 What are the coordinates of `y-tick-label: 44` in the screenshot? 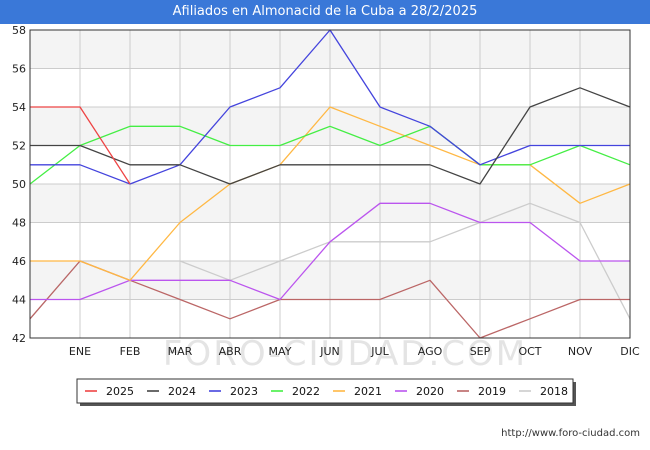 It's located at (19, 300).